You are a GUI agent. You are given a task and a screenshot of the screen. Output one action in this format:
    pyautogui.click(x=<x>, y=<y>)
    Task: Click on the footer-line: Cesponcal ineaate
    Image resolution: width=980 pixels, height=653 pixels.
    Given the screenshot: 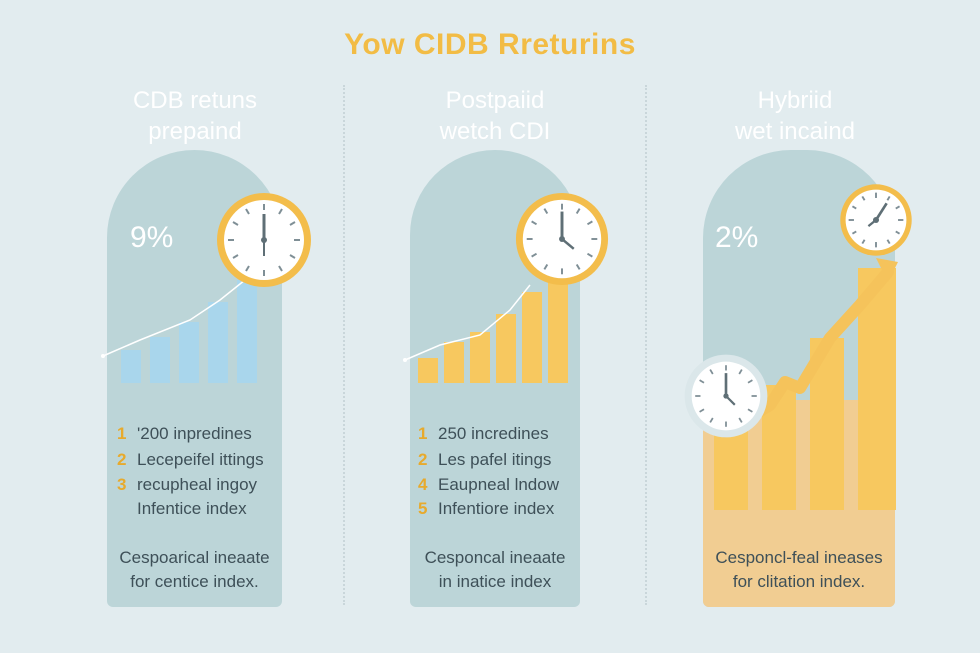 What is the action you would take?
    pyautogui.click(x=495, y=557)
    